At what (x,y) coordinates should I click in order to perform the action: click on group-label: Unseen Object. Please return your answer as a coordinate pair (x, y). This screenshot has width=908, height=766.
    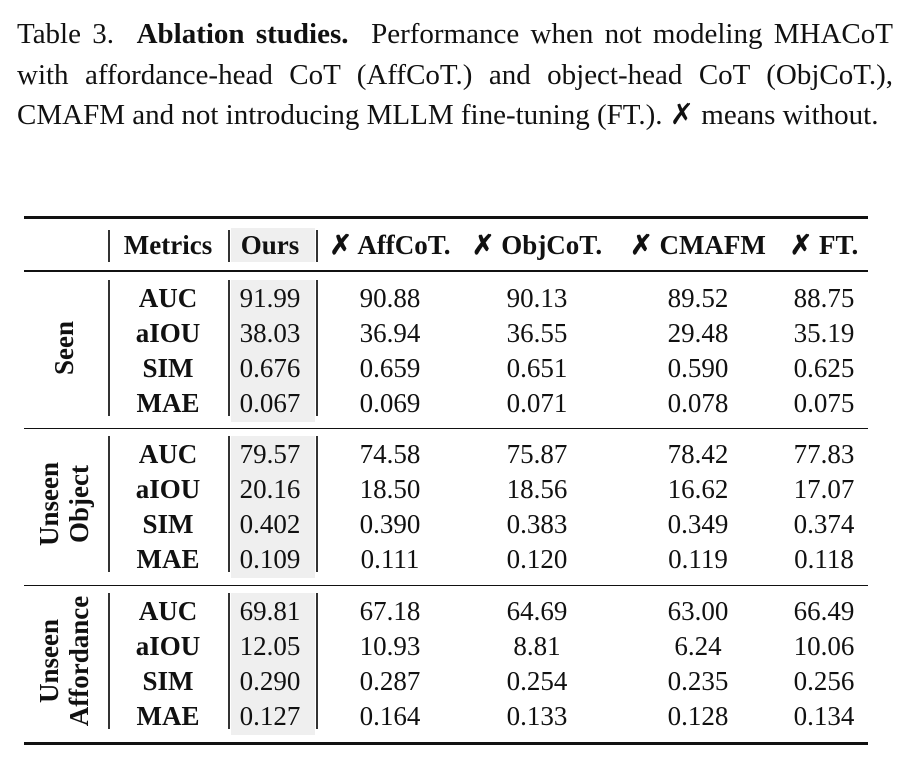
    Looking at the image, I should click on (64, 504).